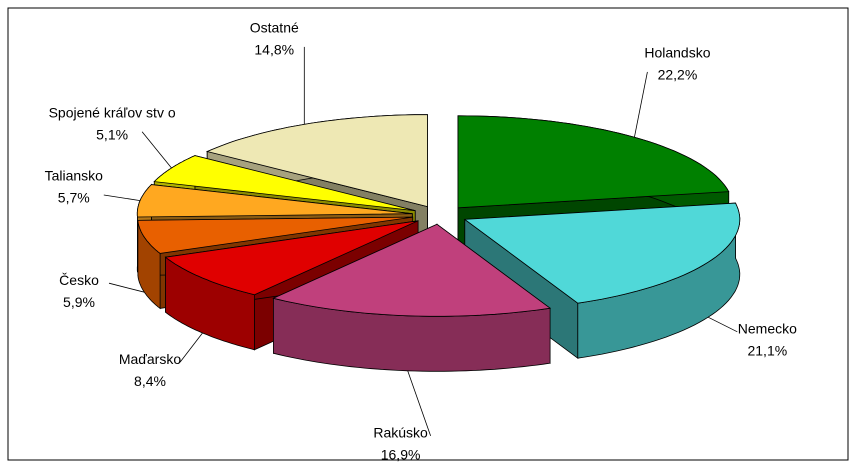  Describe the element at coordinates (150, 381) in the screenshot. I see `slice-value-label: 8,4%` at that location.